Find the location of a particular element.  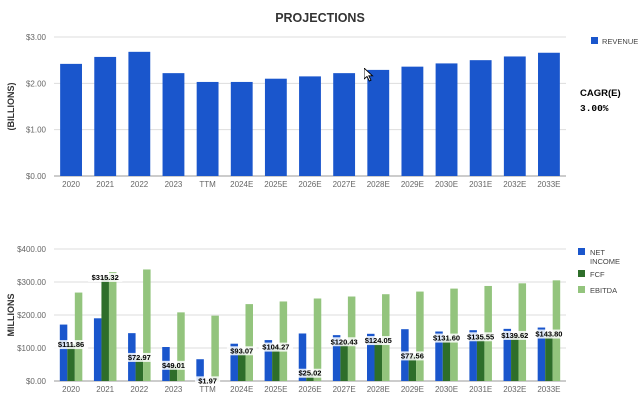

y-tick-label: $3.00 is located at coordinates (36, 37).